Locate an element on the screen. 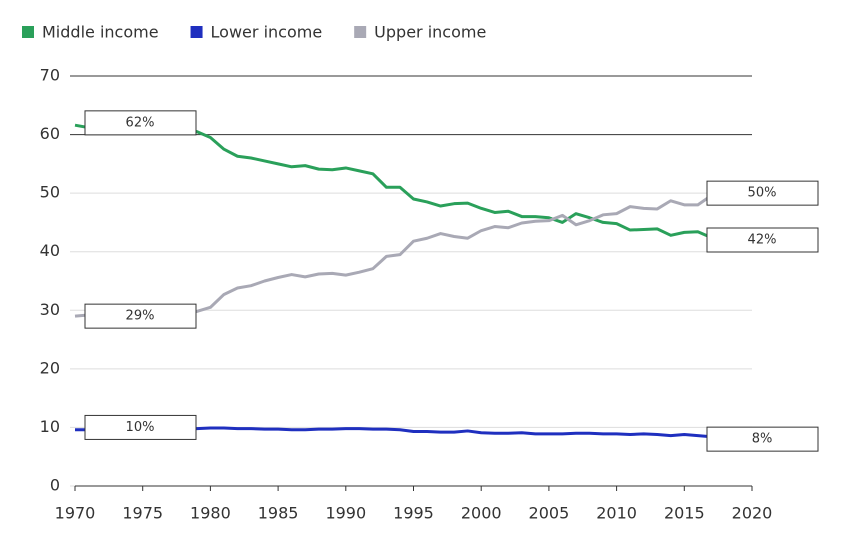  x-tick-label: 1985 is located at coordinates (278, 513).